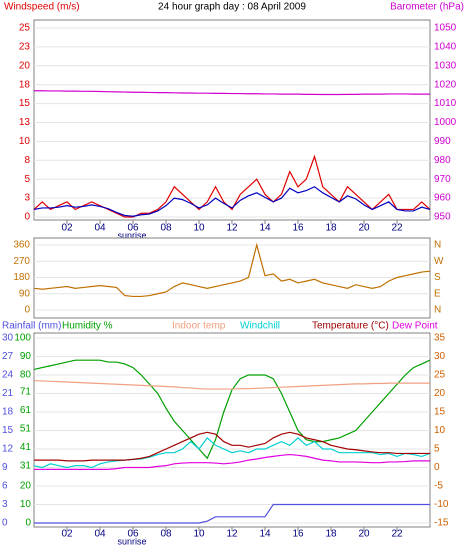 The height and width of the screenshot is (557, 468). I want to click on tick-label: 71, so click(26, 391).